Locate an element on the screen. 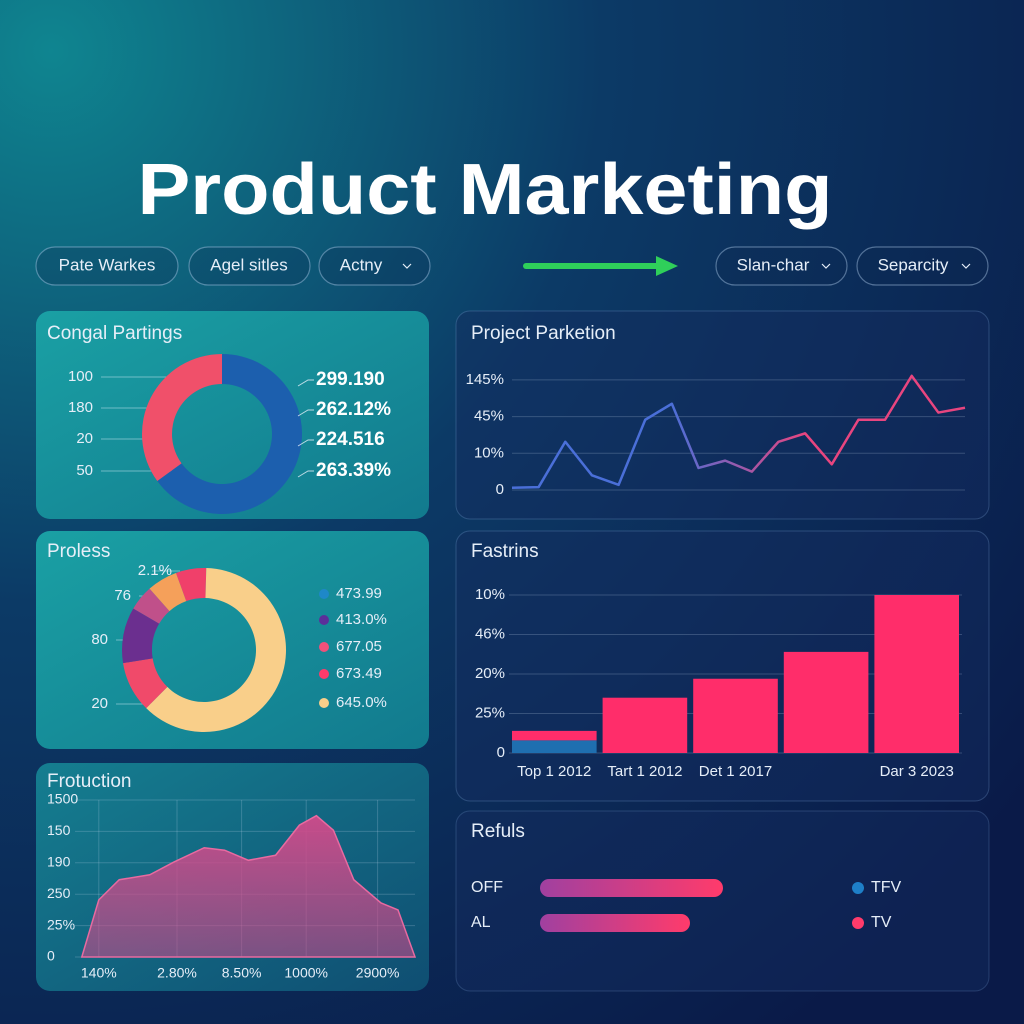  legend-label: 413.0% is located at coordinates (361, 619).